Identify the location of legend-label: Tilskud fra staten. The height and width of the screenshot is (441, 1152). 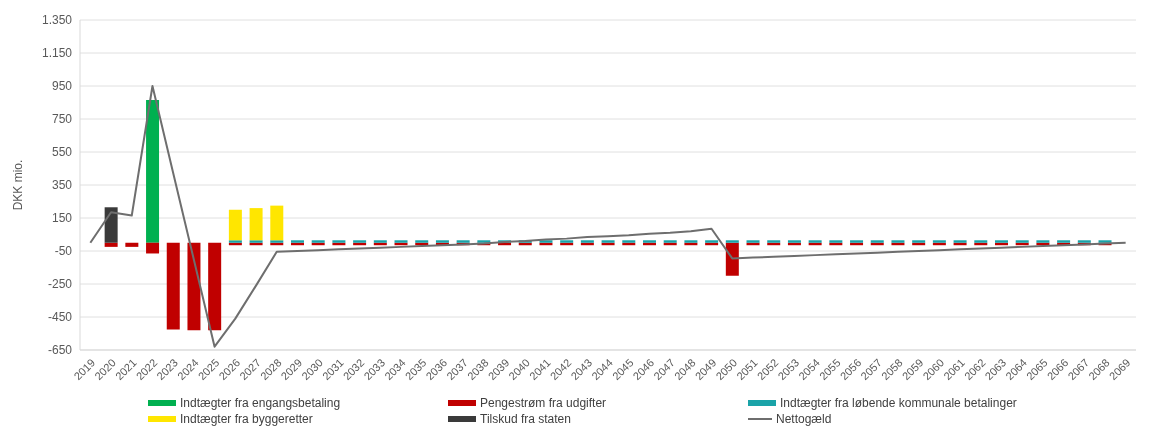
(525, 419).